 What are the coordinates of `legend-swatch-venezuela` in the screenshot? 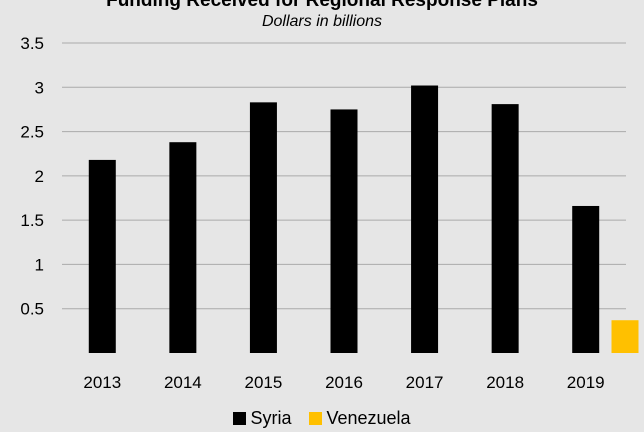 It's located at (316, 418).